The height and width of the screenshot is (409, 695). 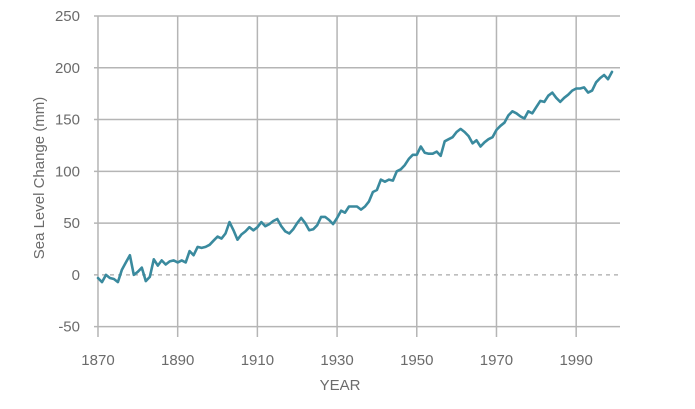 I want to click on y-tick-label: 150, so click(x=67, y=120).